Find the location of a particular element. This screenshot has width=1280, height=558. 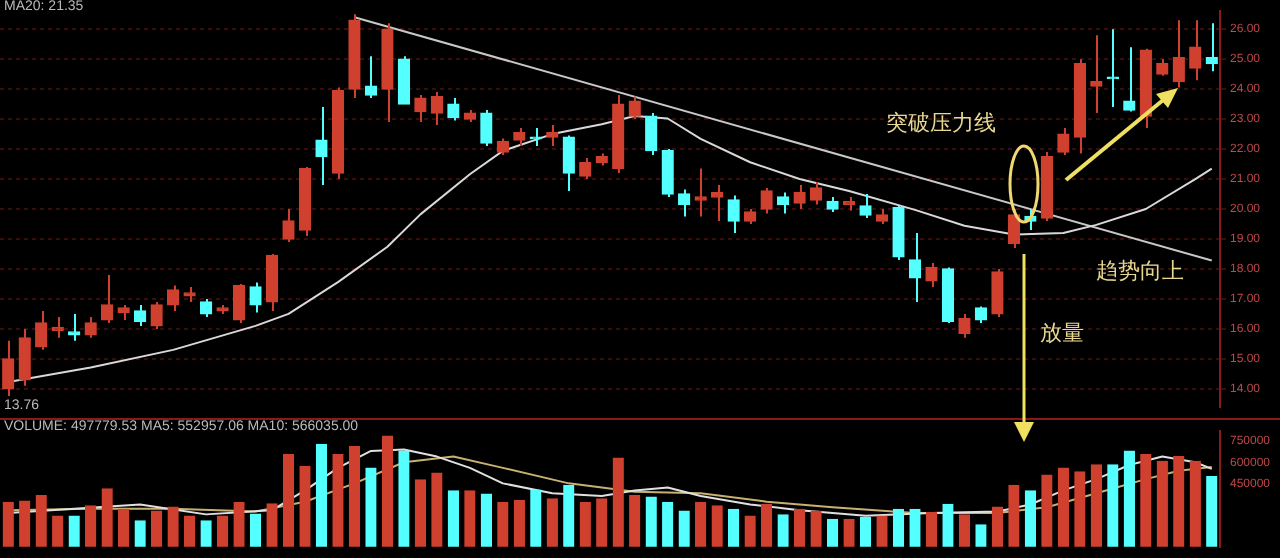

annotation: 放量 is located at coordinates (1062, 333).